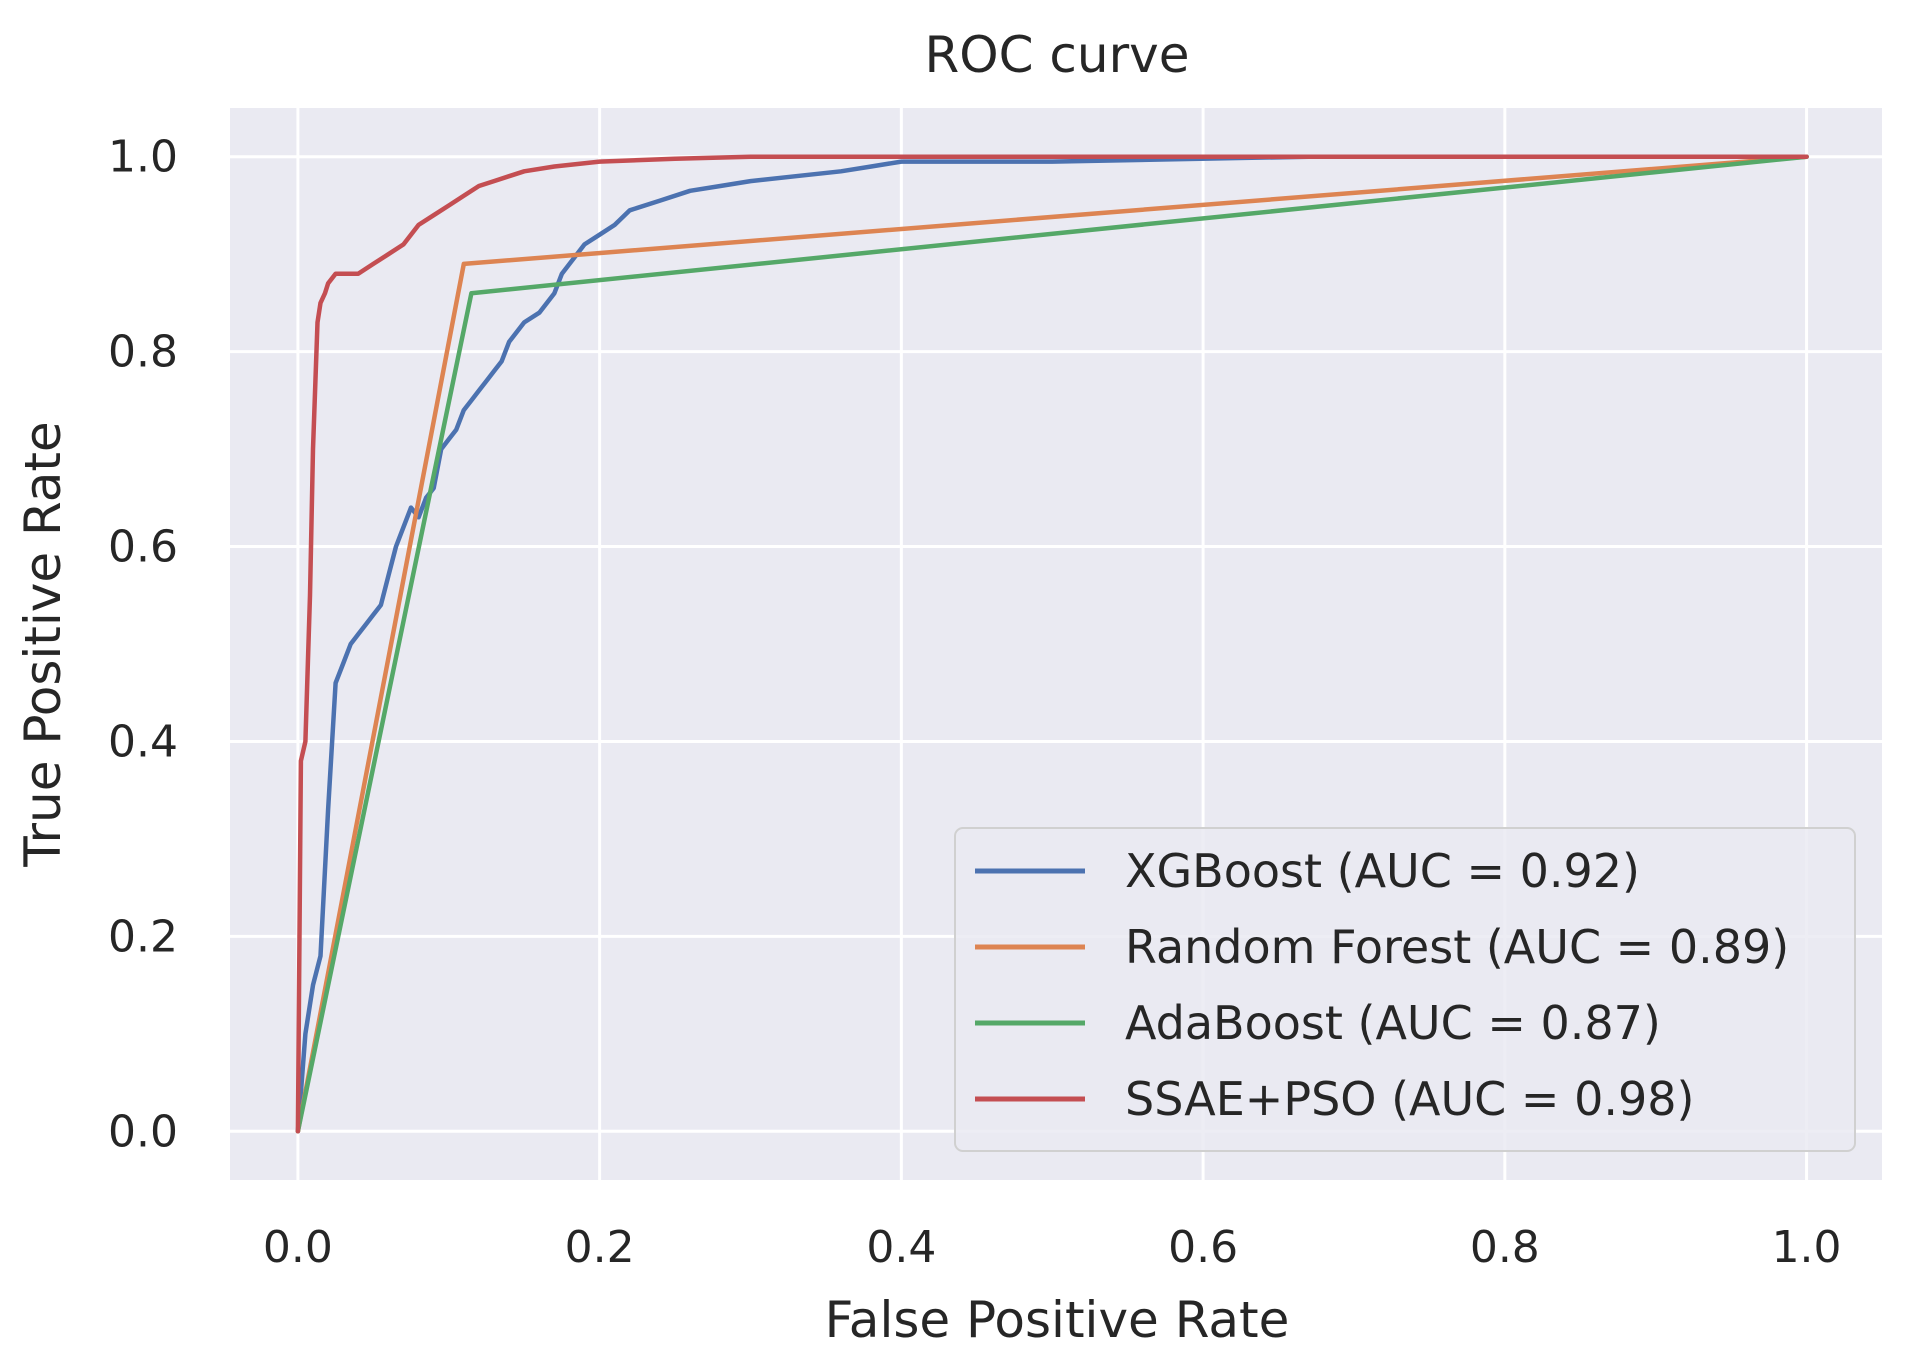 Image resolution: width=1911 pixels, height=1362 pixels. Describe the element at coordinates (1505, 1247) in the screenshot. I see `x-tick-label: 0.8` at that location.